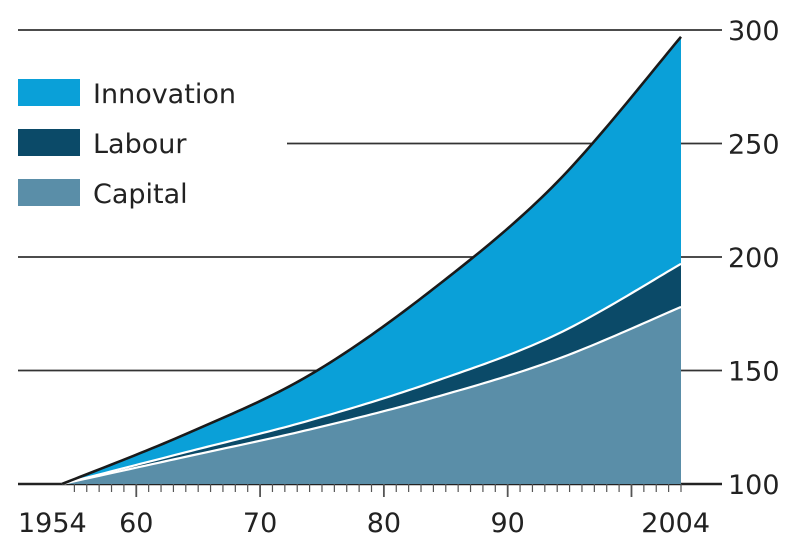 The height and width of the screenshot is (541, 790). What do you see at coordinates (754, 145) in the screenshot?
I see `y-tick-label-250: 250` at bounding box center [754, 145].